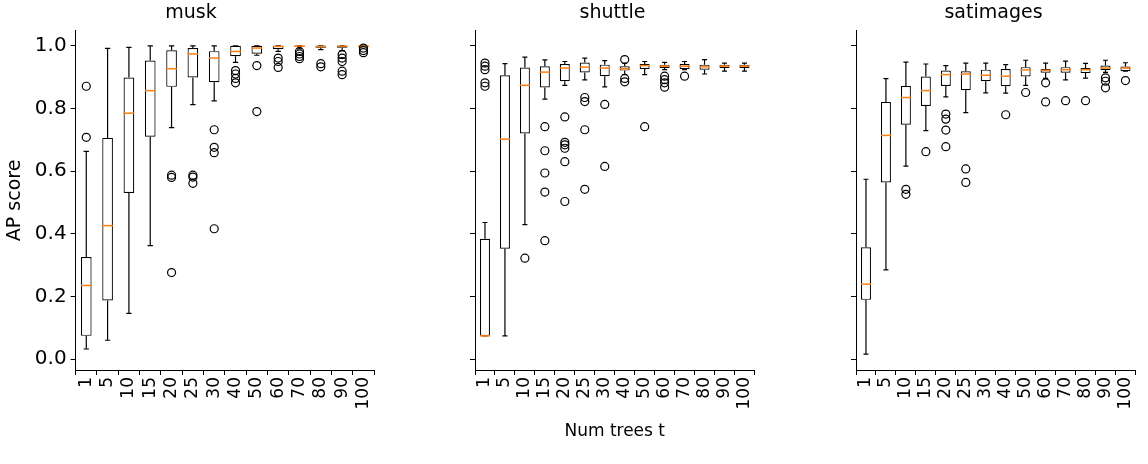 The image size is (1148, 464). Describe the element at coordinates (13, 200) in the screenshot. I see `y-axis-title: AP score` at that location.